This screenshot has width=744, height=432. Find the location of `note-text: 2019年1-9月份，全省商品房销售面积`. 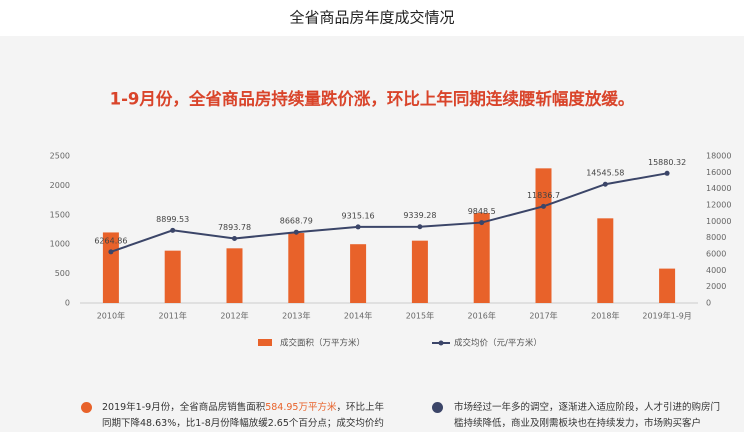

note-text: 2019年1-9月份，全省商品房销售面积 is located at coordinates (184, 407).